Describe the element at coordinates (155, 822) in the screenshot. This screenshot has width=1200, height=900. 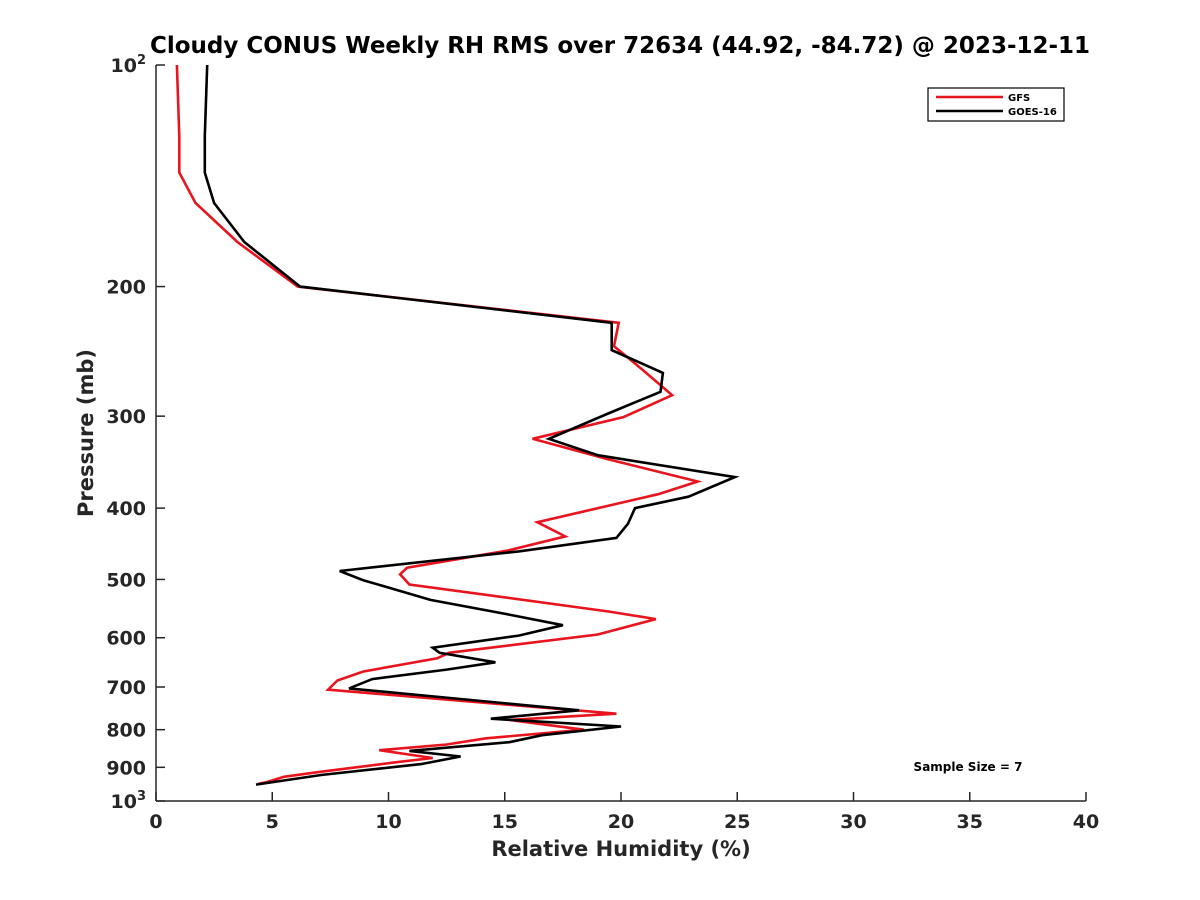
I see `x-tick-label: 0` at that location.